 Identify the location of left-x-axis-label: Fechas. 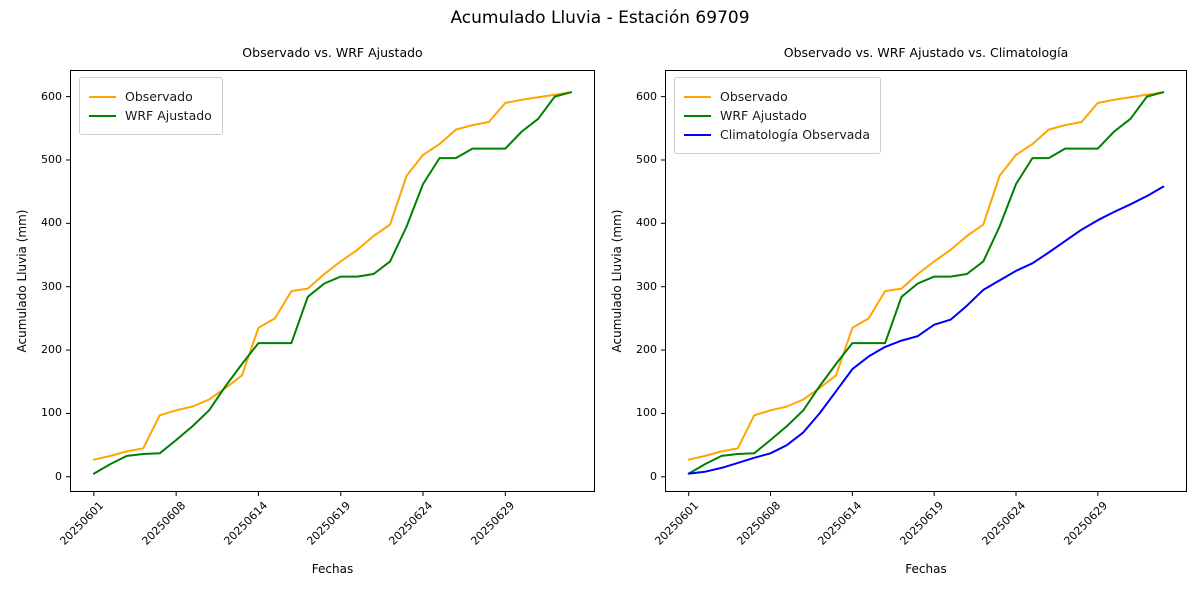
(332, 569).